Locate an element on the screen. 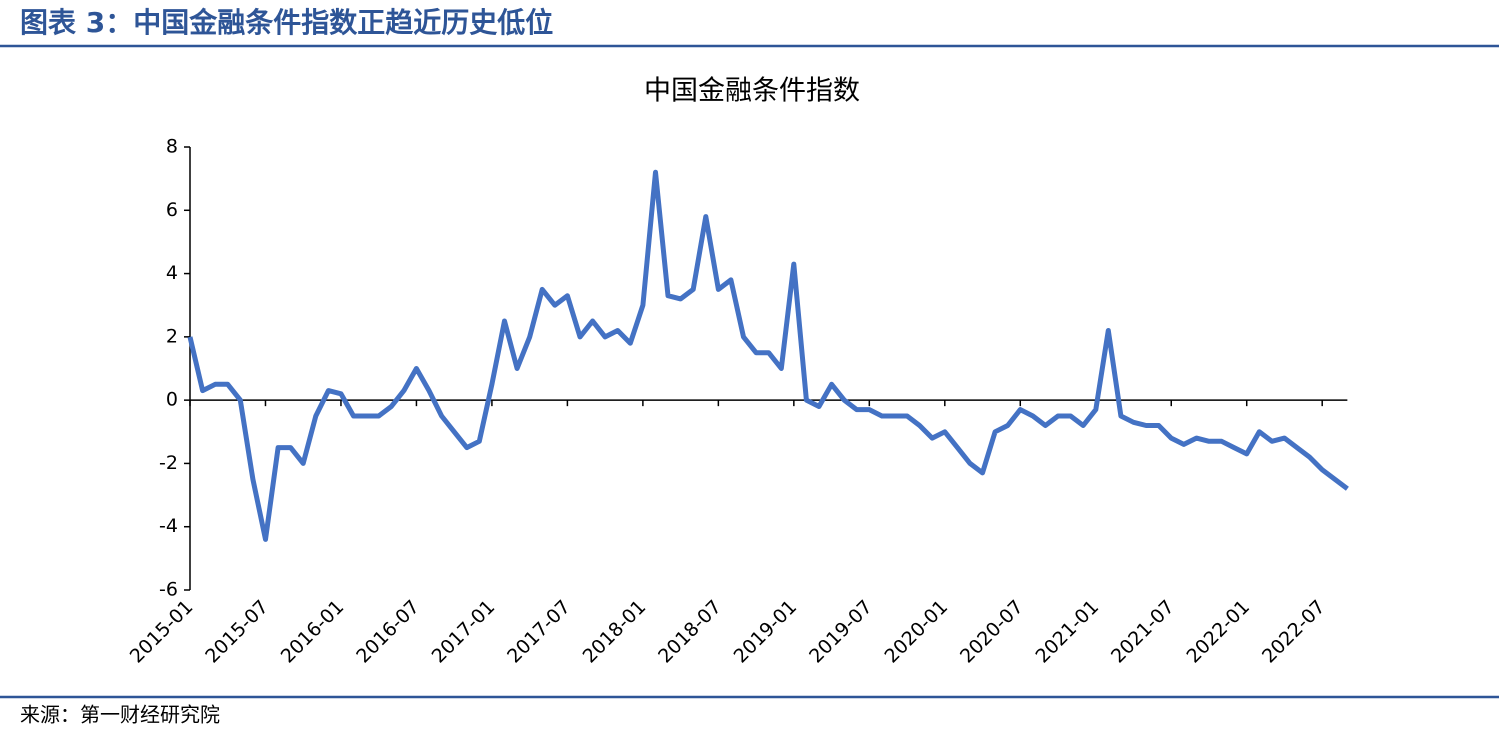  x-tick-label: 2022-07 is located at coordinates (1294, 632).